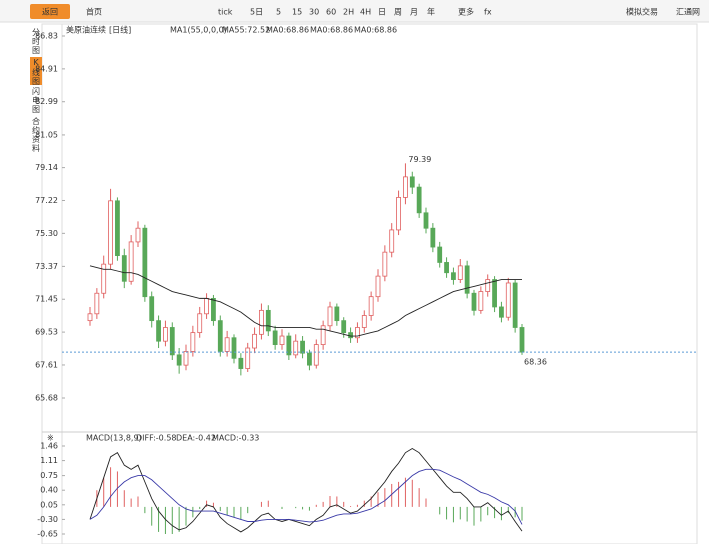 The height and width of the screenshot is (544, 709). I want to click on toolbar-item: 首页, so click(94, 12).